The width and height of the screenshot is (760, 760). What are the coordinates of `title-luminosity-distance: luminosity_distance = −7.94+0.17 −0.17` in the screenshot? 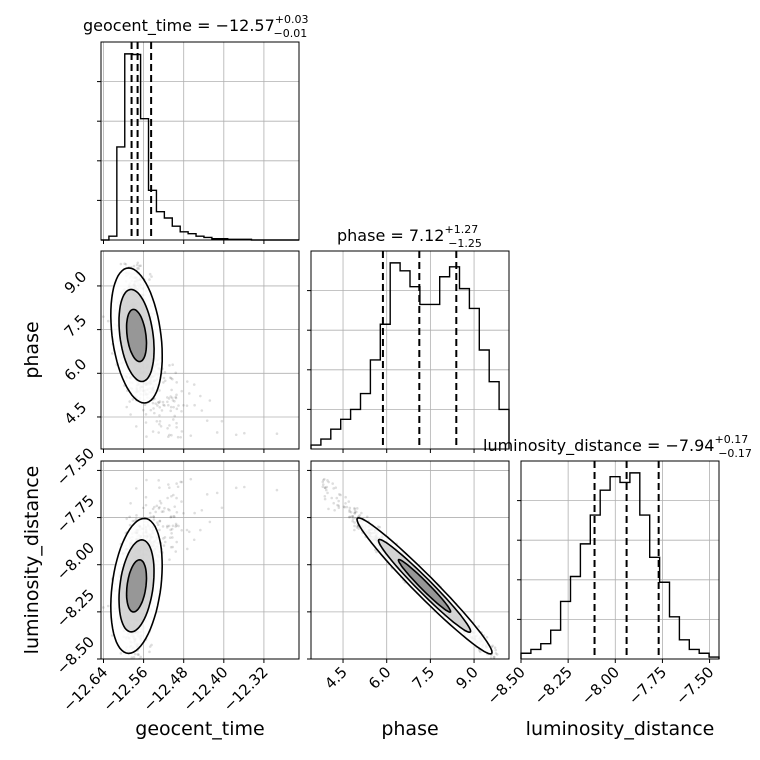 It's located at (617, 446).